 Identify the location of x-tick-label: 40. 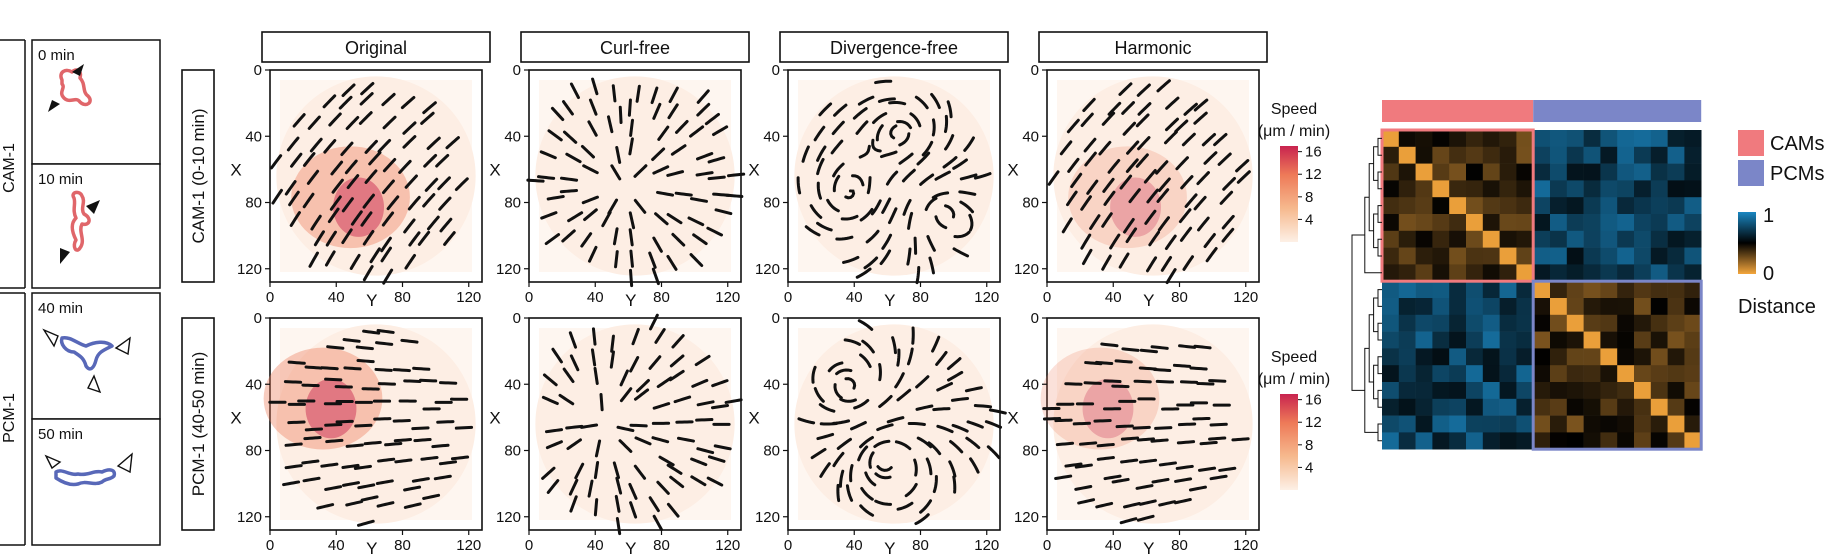
(854, 545).